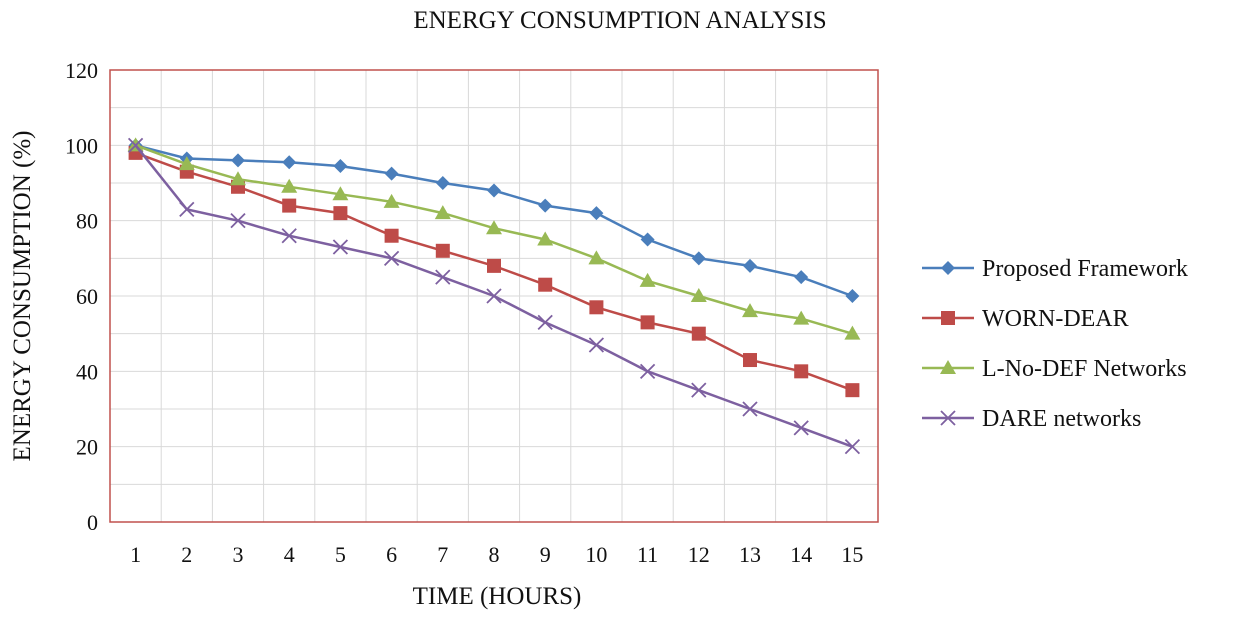 The image size is (1255, 619). I want to click on x-tick-labels: 1 2 3 4 5 6 7 8 9 10 11 12 13 14 15, so click(496, 554).